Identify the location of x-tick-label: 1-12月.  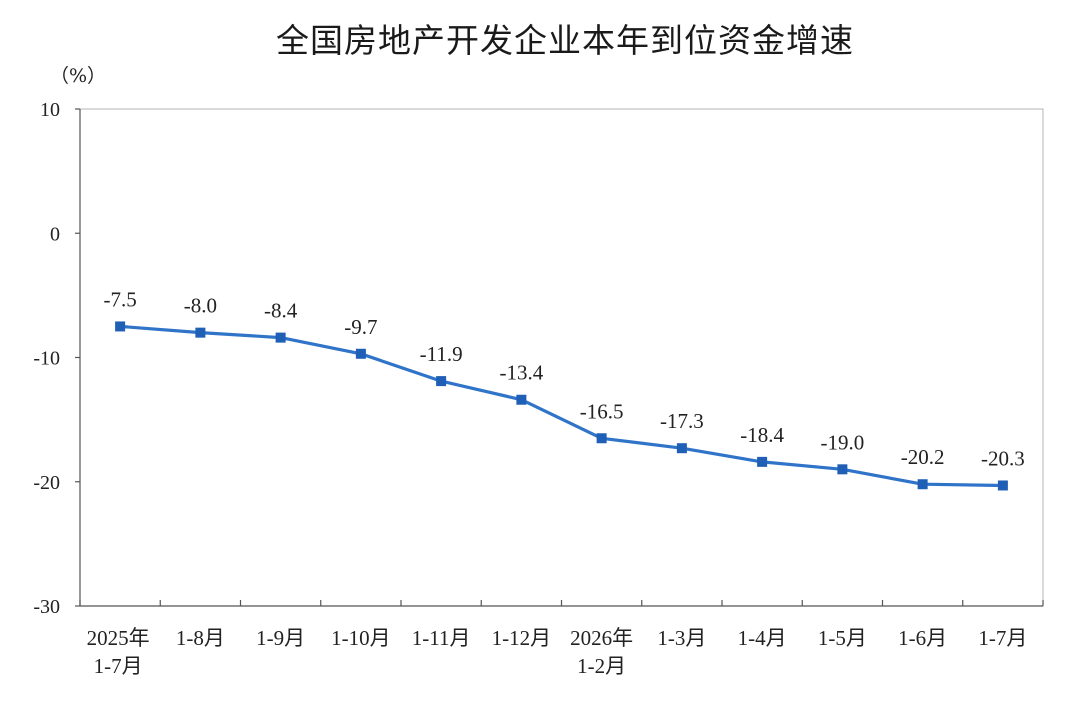
(522, 638).